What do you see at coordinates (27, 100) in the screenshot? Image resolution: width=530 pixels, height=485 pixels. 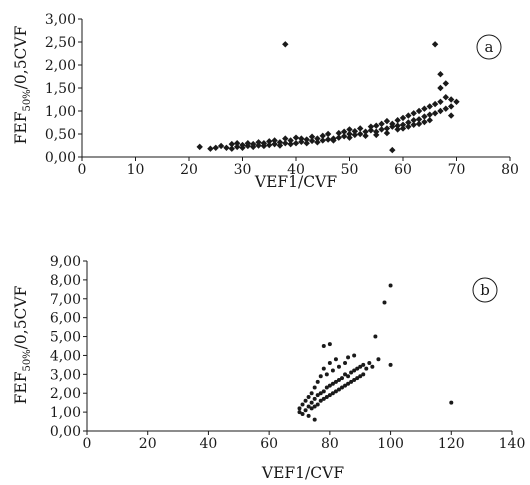 I see `panel-a-ylabel-sub: 50%` at bounding box center [27, 100].